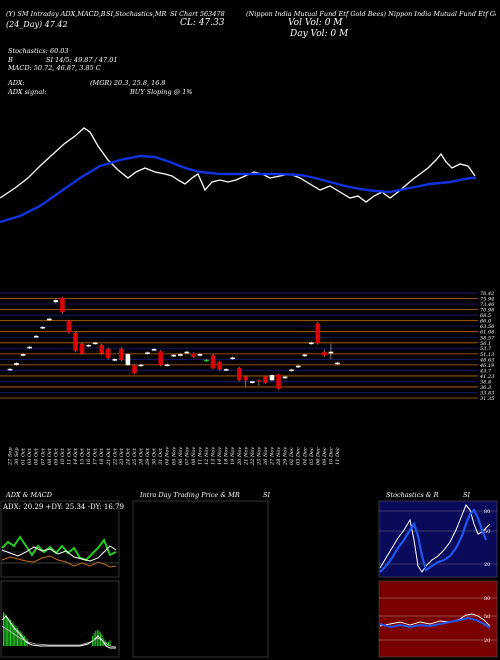 Image resolution: width=500 pixels, height=660 pixels. What do you see at coordinates (487, 333) in the screenshot?
I see `price-tick-label: 61.08` at bounding box center [487, 333].